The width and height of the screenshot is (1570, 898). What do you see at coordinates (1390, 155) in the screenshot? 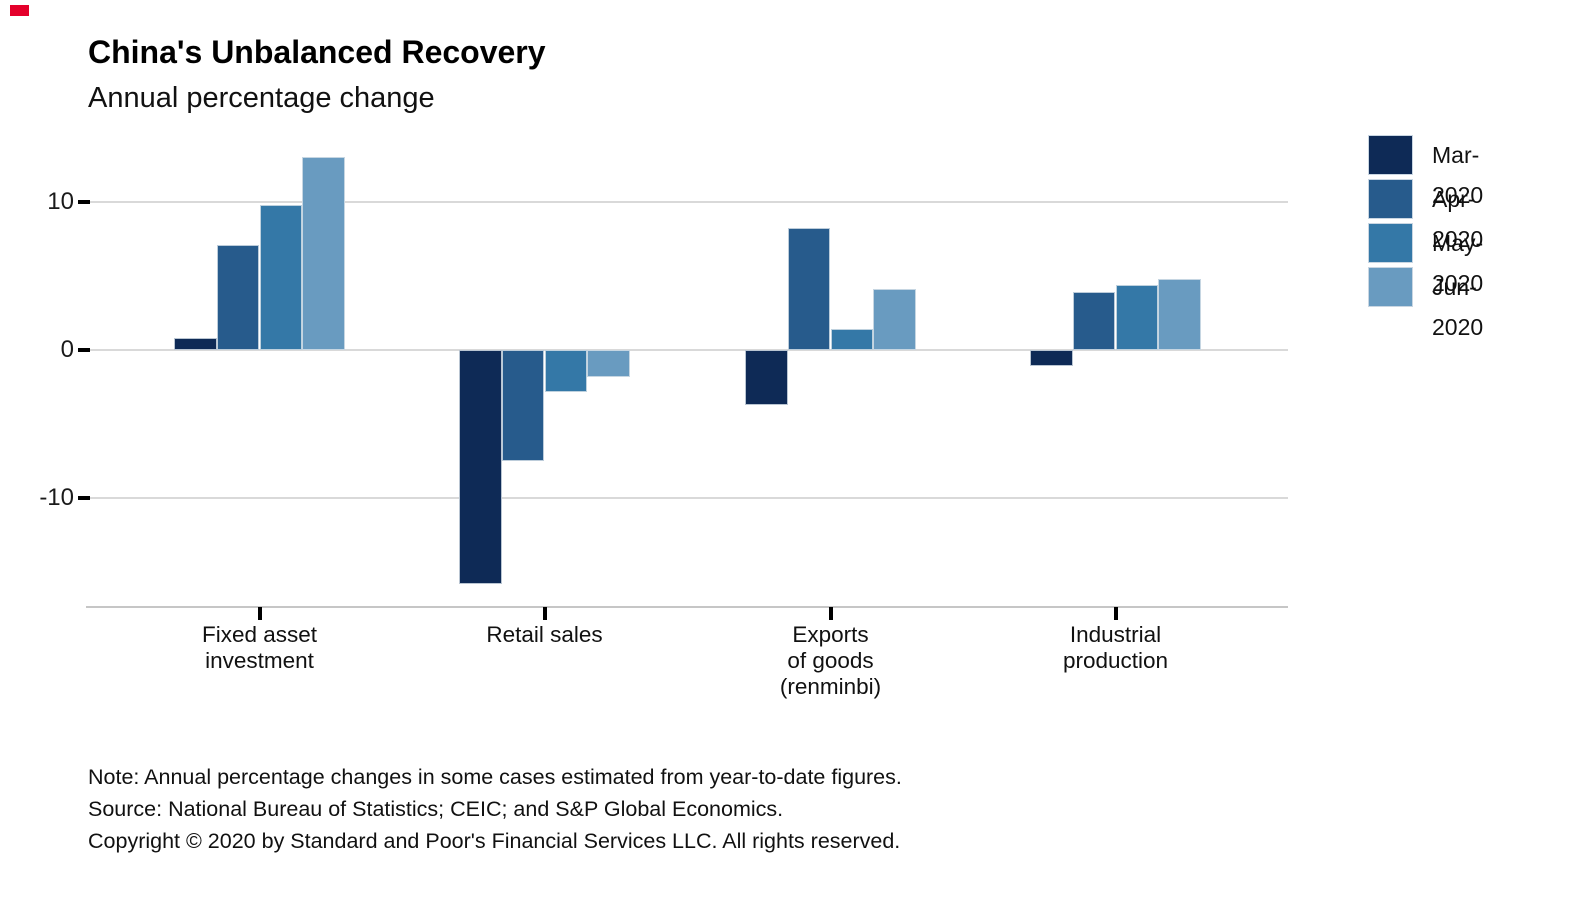
I see `legend-swatch-mar-2020` at bounding box center [1390, 155].